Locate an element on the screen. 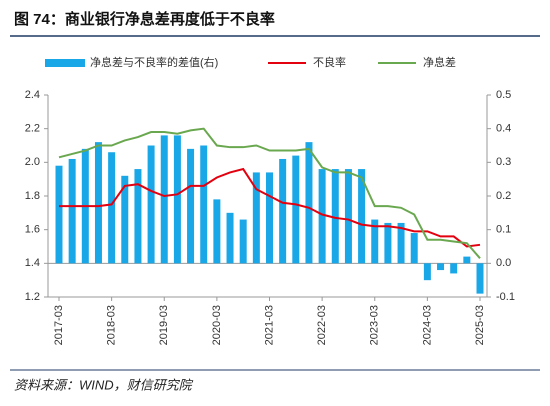 The width and height of the screenshot is (550, 406). y-tick-label: 1.4 is located at coordinates (32, 263).